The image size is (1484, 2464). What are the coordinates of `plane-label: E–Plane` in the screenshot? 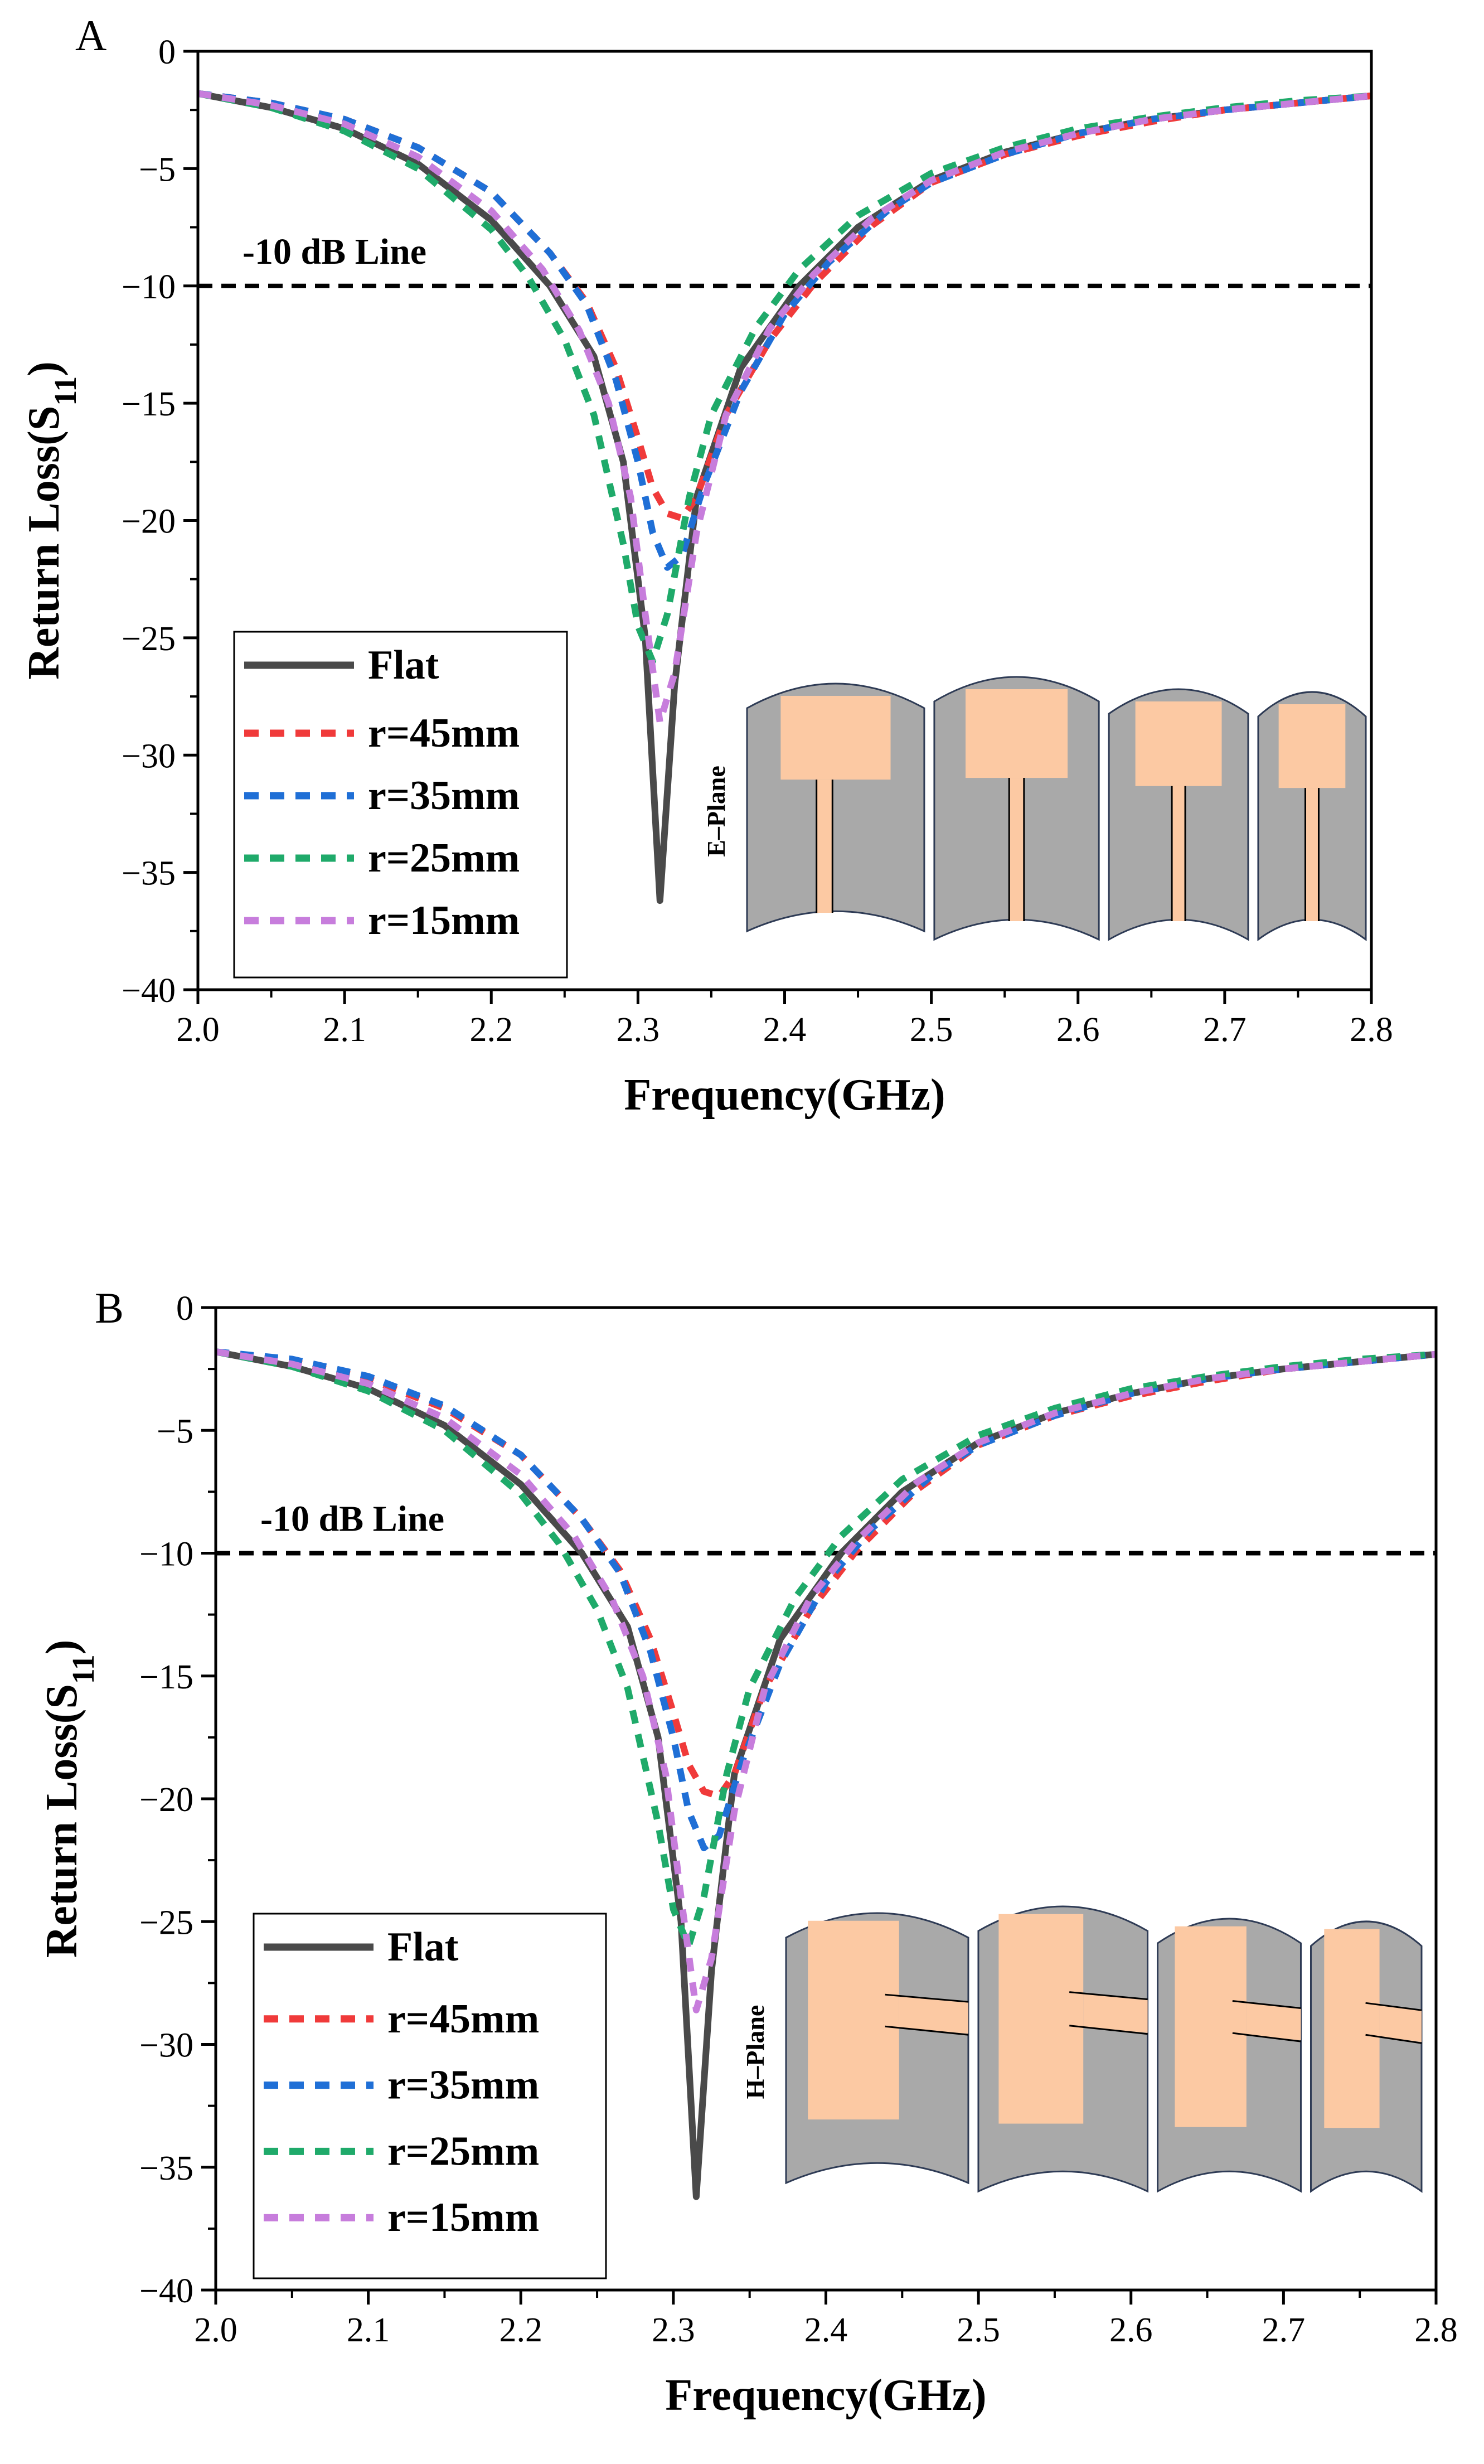 It's located at (716, 811).